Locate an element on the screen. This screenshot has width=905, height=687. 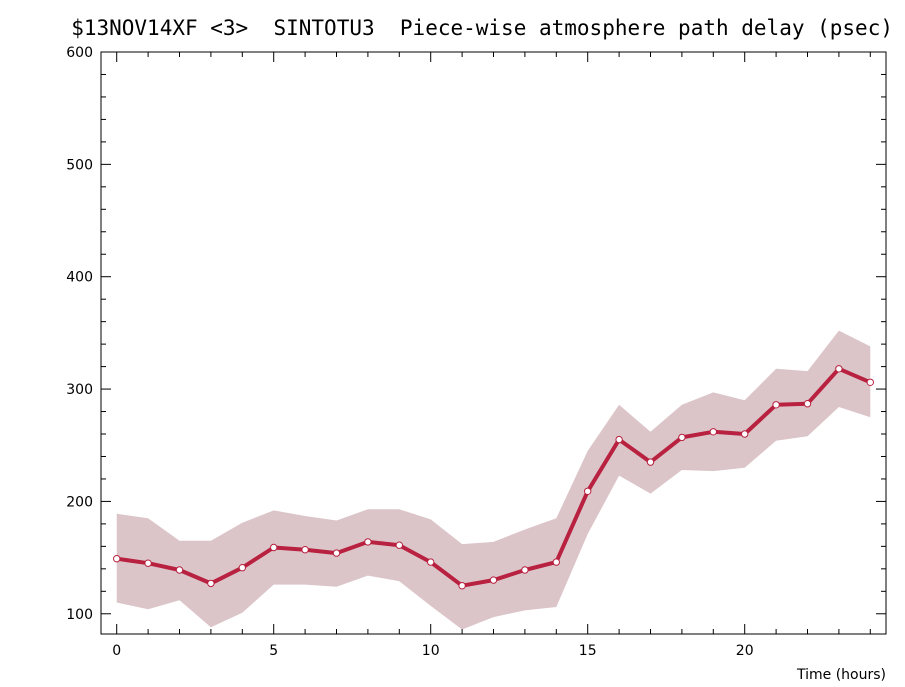
x-tick-label: 10 is located at coordinates (431, 651).